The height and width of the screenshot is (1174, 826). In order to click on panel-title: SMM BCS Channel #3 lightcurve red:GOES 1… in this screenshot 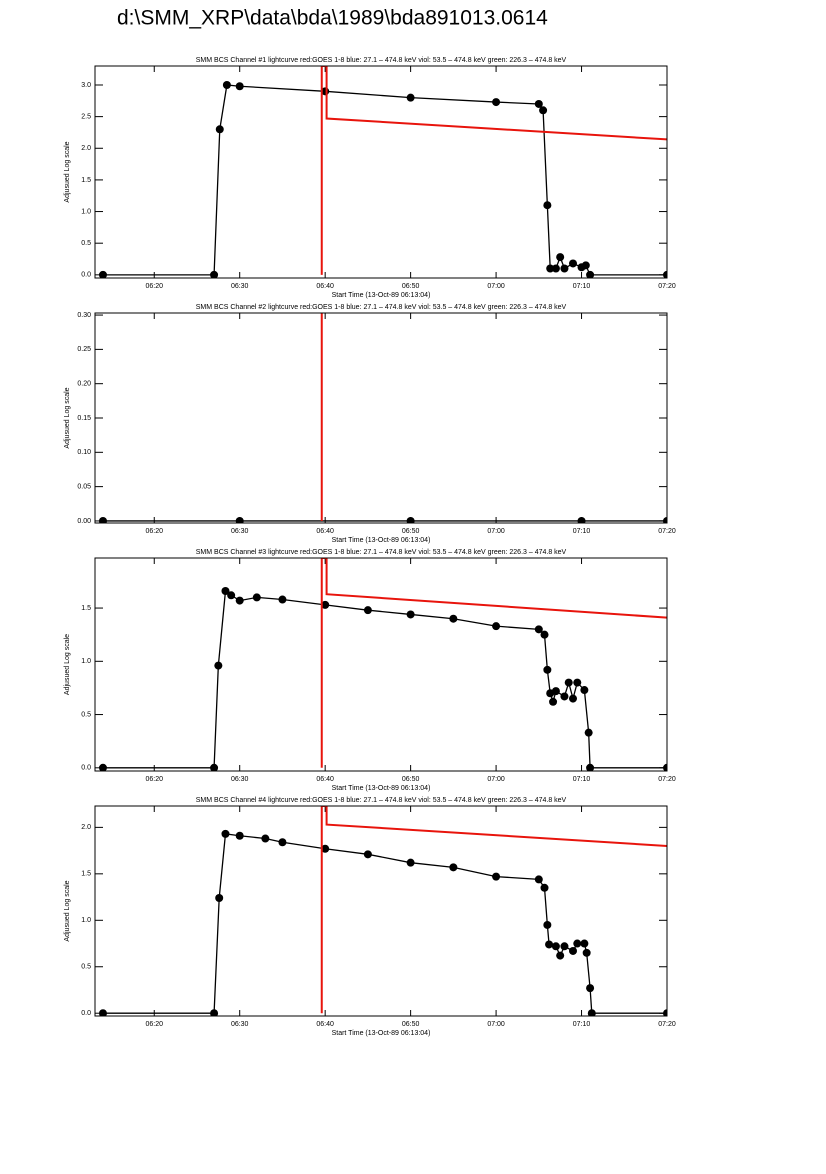, I will do `click(381, 552)`.